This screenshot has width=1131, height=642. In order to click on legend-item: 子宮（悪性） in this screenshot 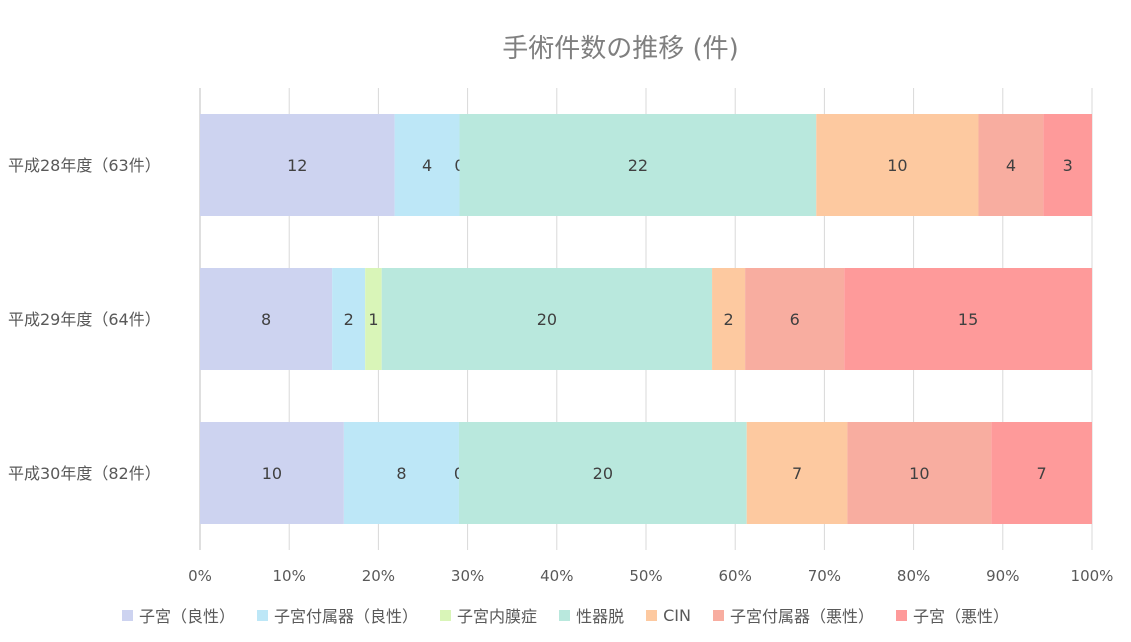, I will do `click(952, 615)`.